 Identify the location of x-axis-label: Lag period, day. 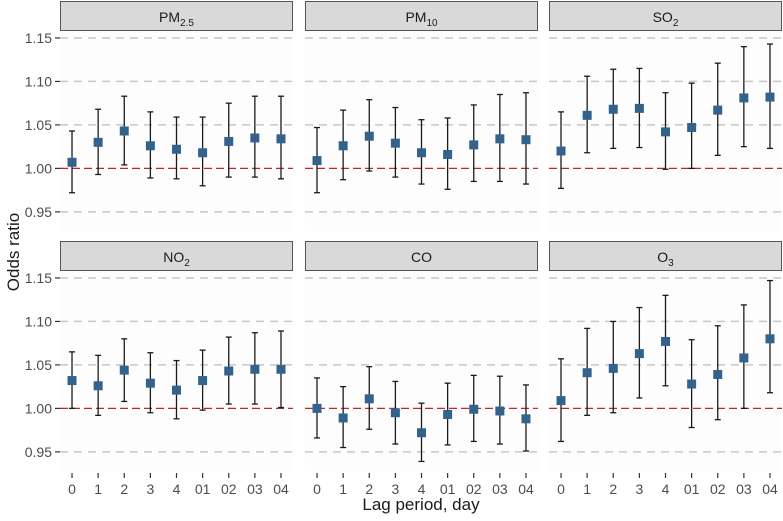
(421, 504).